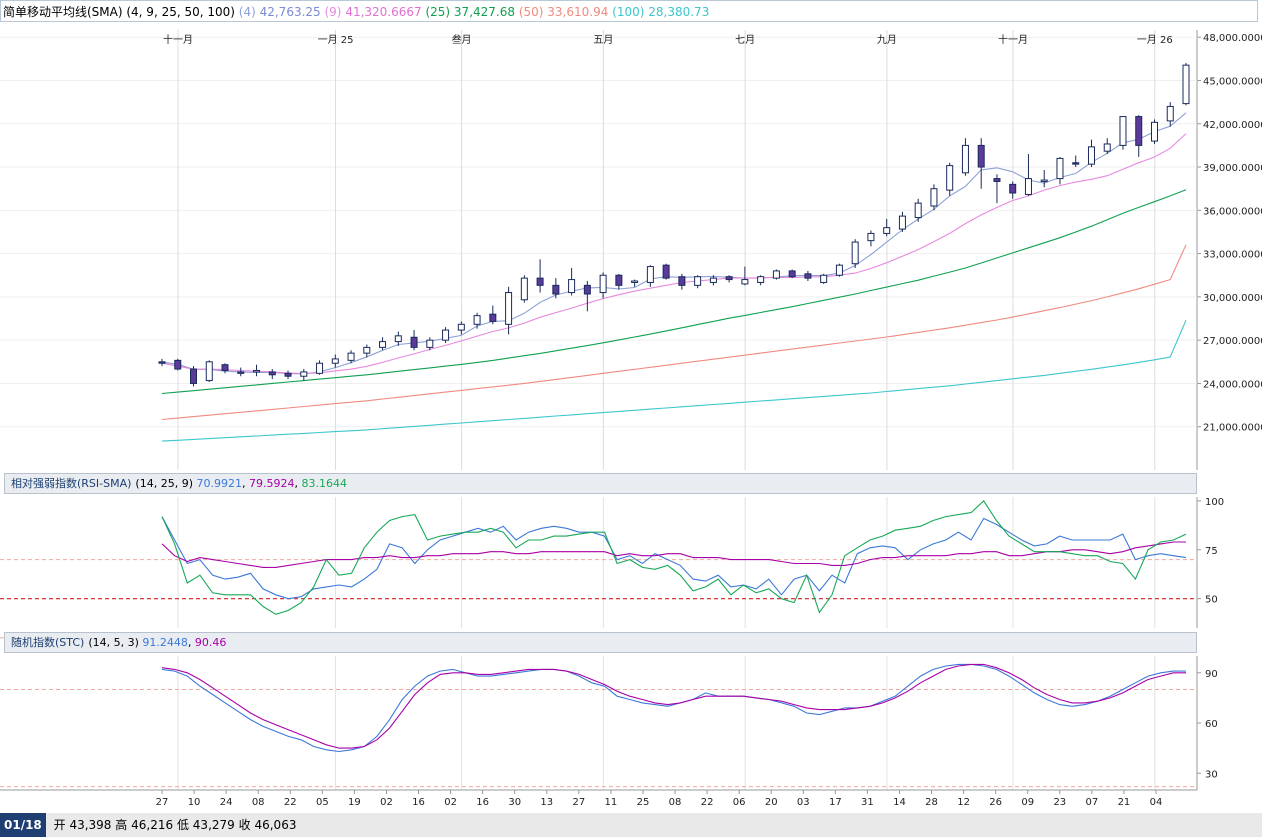  I want to click on sma-value: 42,763.25, so click(290, 12).